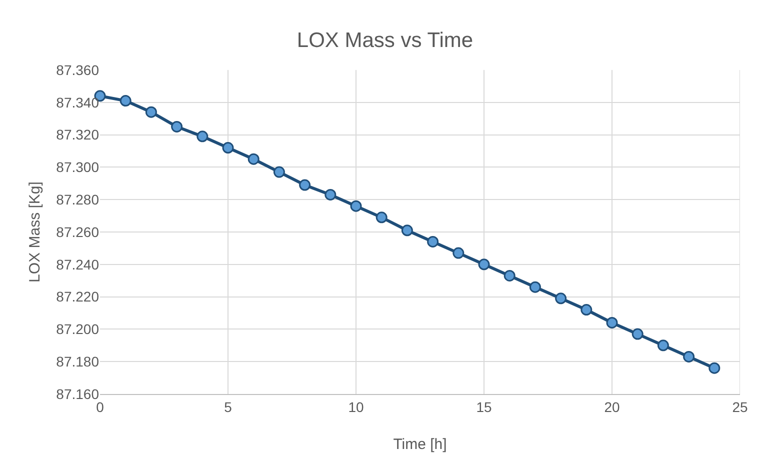  Describe the element at coordinates (385, 40) in the screenshot. I see `chart-title: LOX Mass vs Time` at that location.